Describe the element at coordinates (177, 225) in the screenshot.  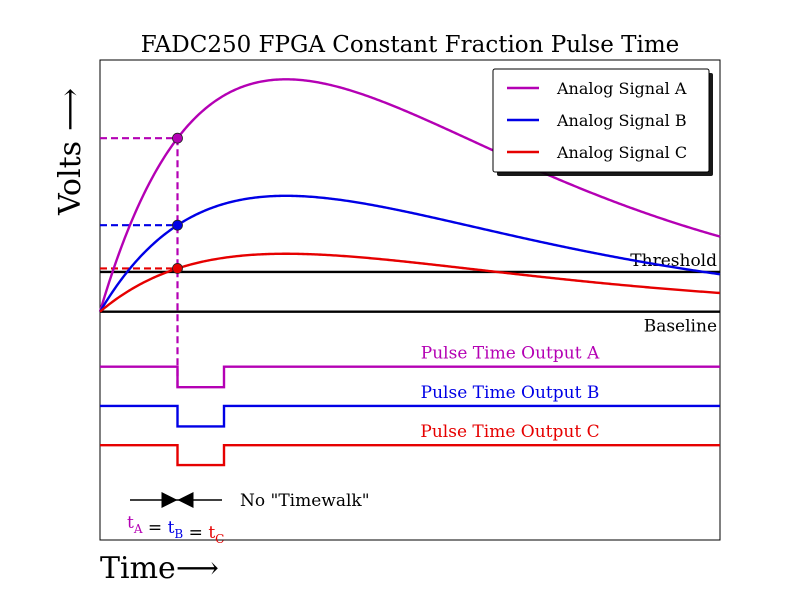
I see `crossing-point-analog-signal-b` at that location.